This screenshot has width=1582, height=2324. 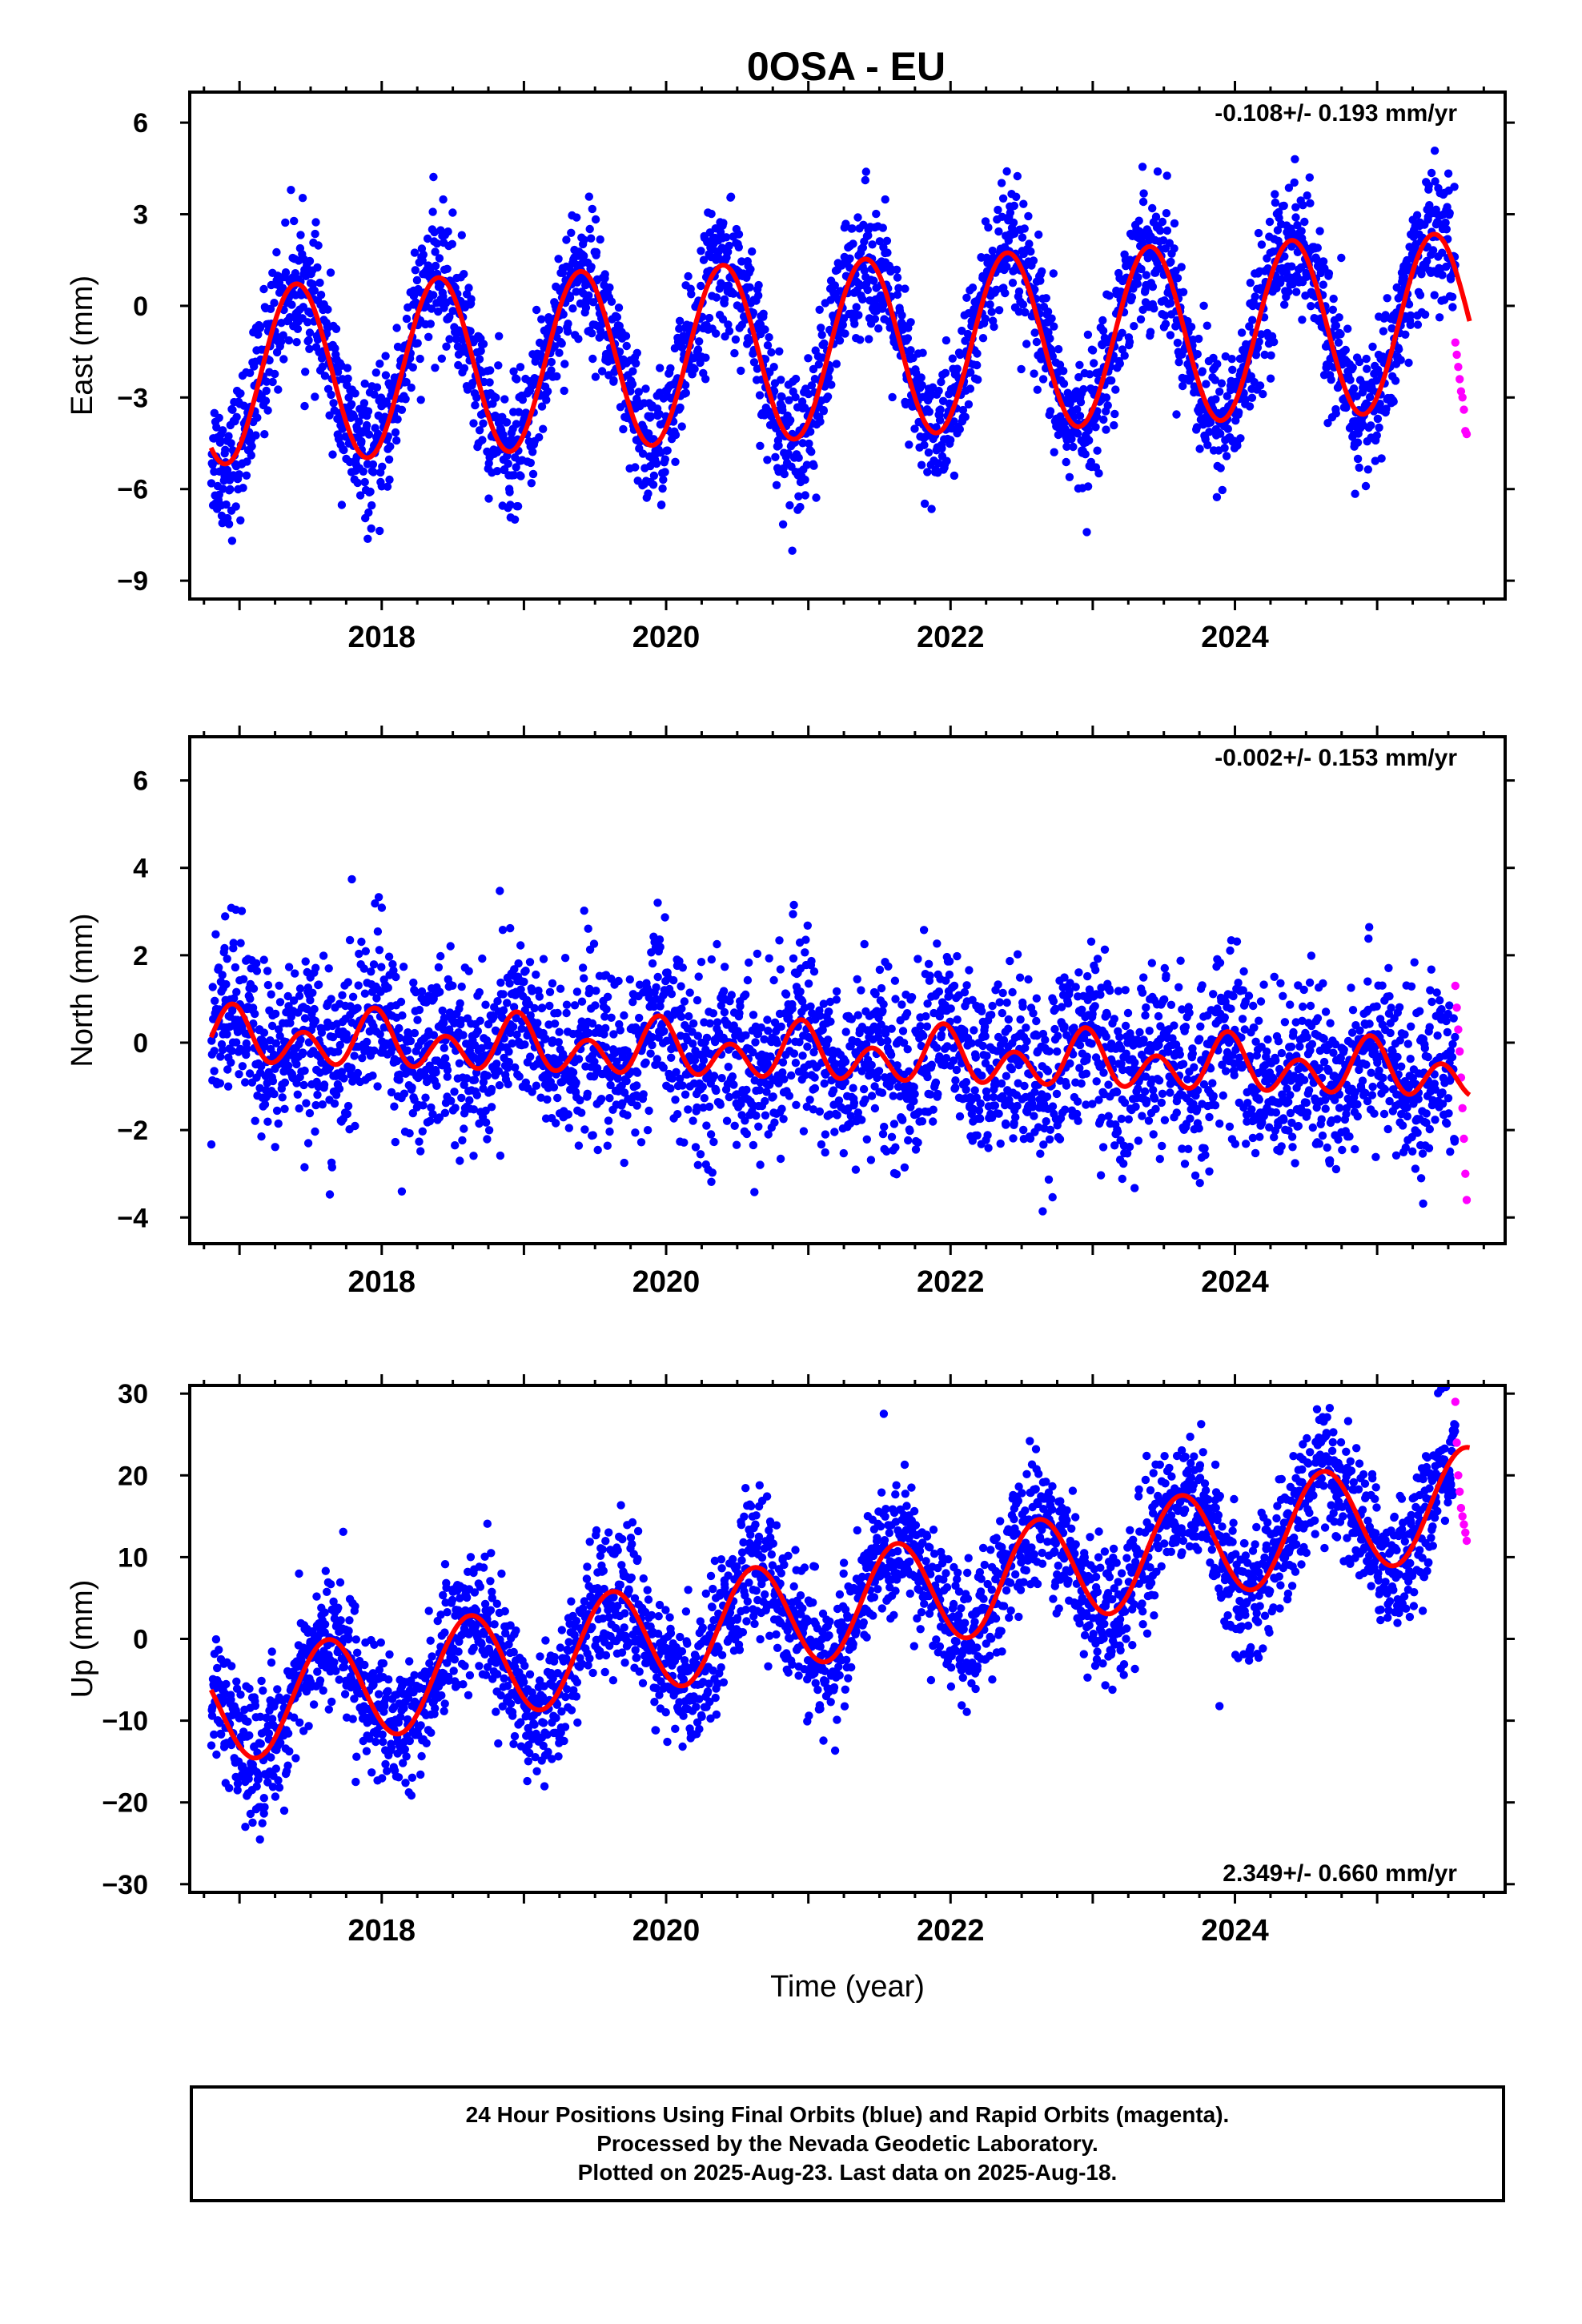 What do you see at coordinates (382, 637) in the screenshot?
I see `x-tick-label: 2018` at bounding box center [382, 637].